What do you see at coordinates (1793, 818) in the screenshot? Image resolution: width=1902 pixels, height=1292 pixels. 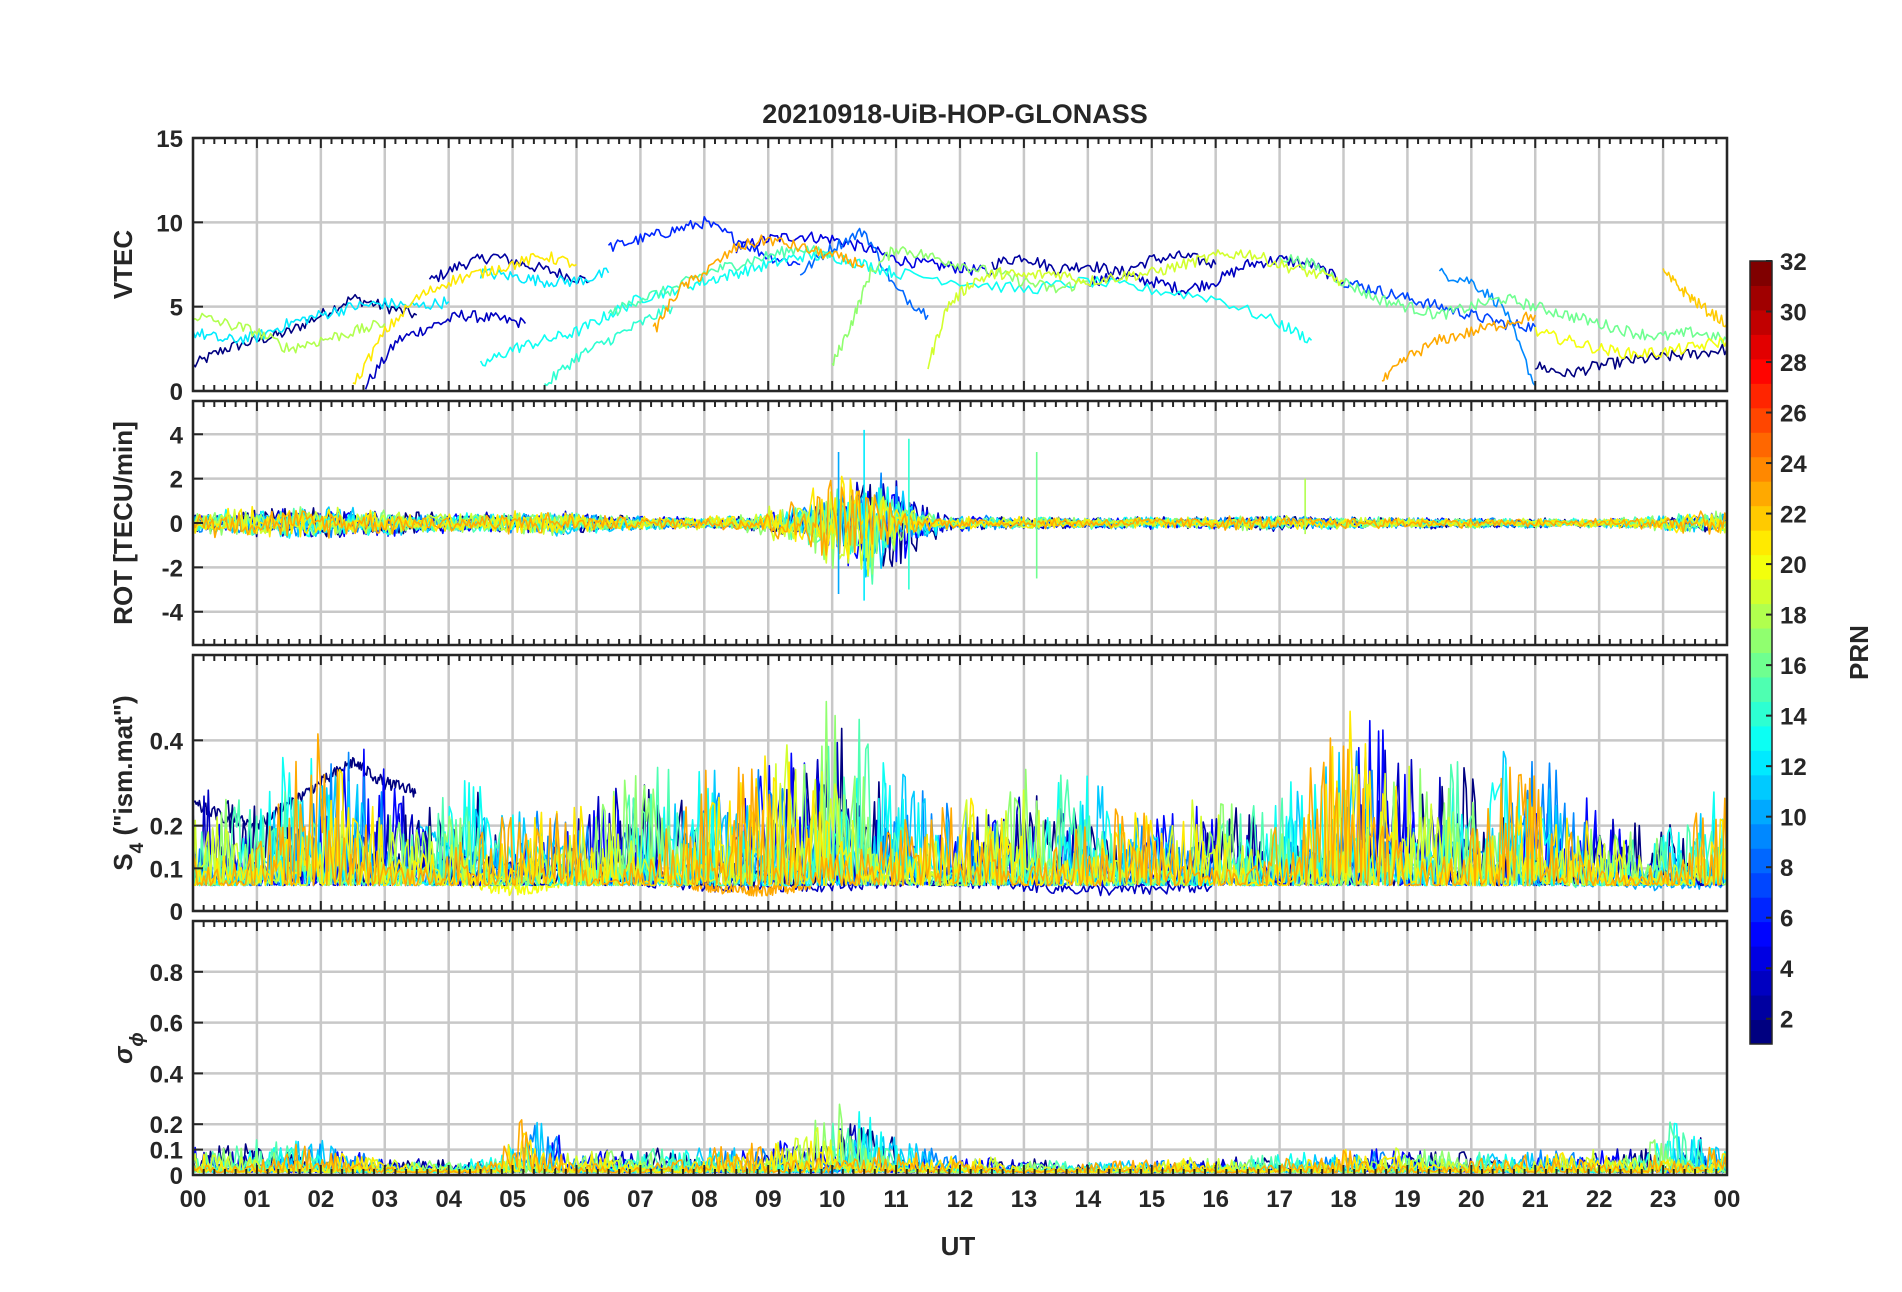 I see `colorbar-tick-label-4: 10` at bounding box center [1793, 818].